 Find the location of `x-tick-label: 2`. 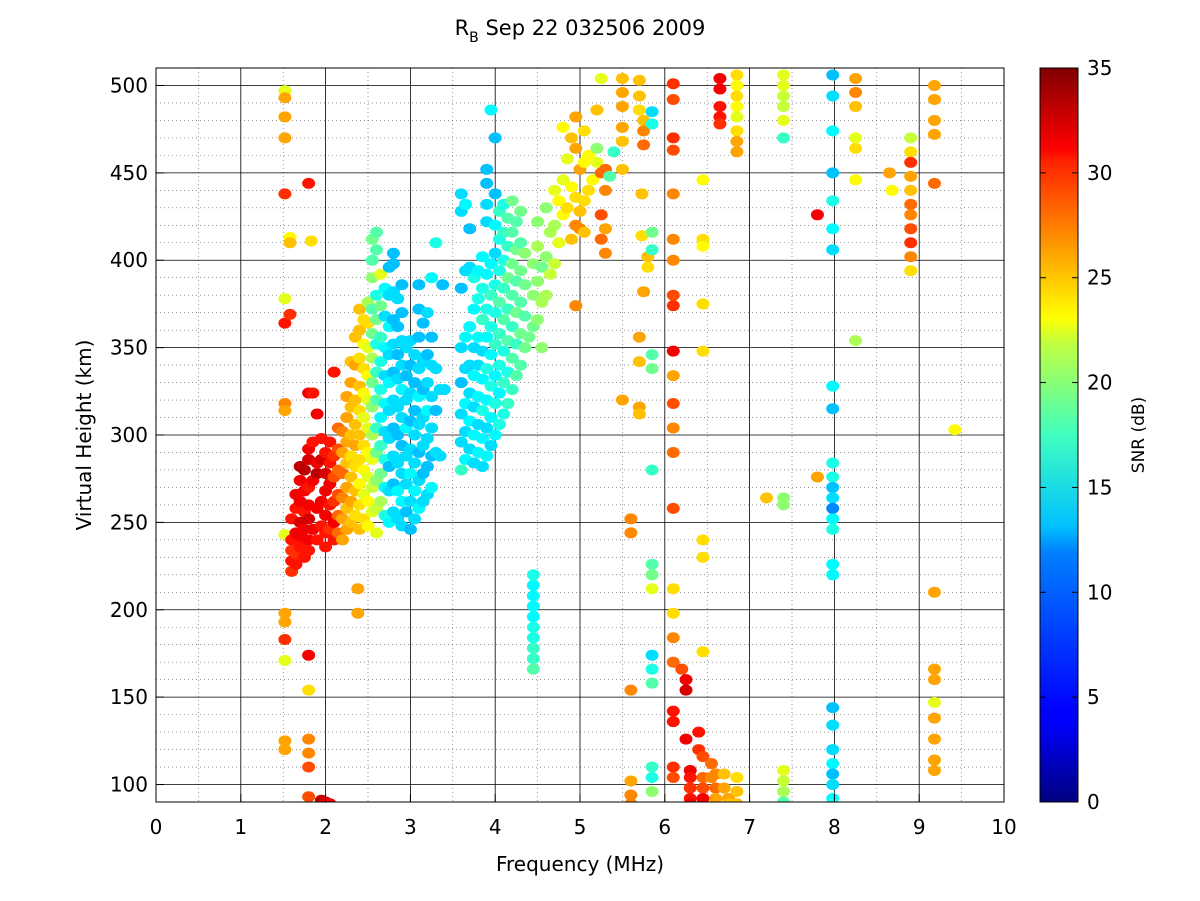

x-tick-label: 2 is located at coordinates (325, 827).